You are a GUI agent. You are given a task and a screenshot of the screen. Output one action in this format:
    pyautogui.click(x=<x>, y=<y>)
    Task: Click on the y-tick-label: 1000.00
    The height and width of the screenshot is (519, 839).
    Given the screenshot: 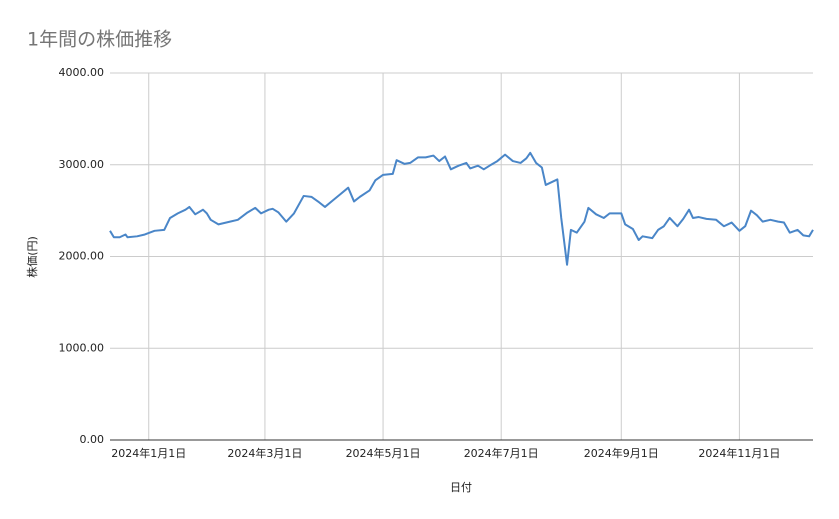 What is the action you would take?
    pyautogui.click(x=82, y=347)
    